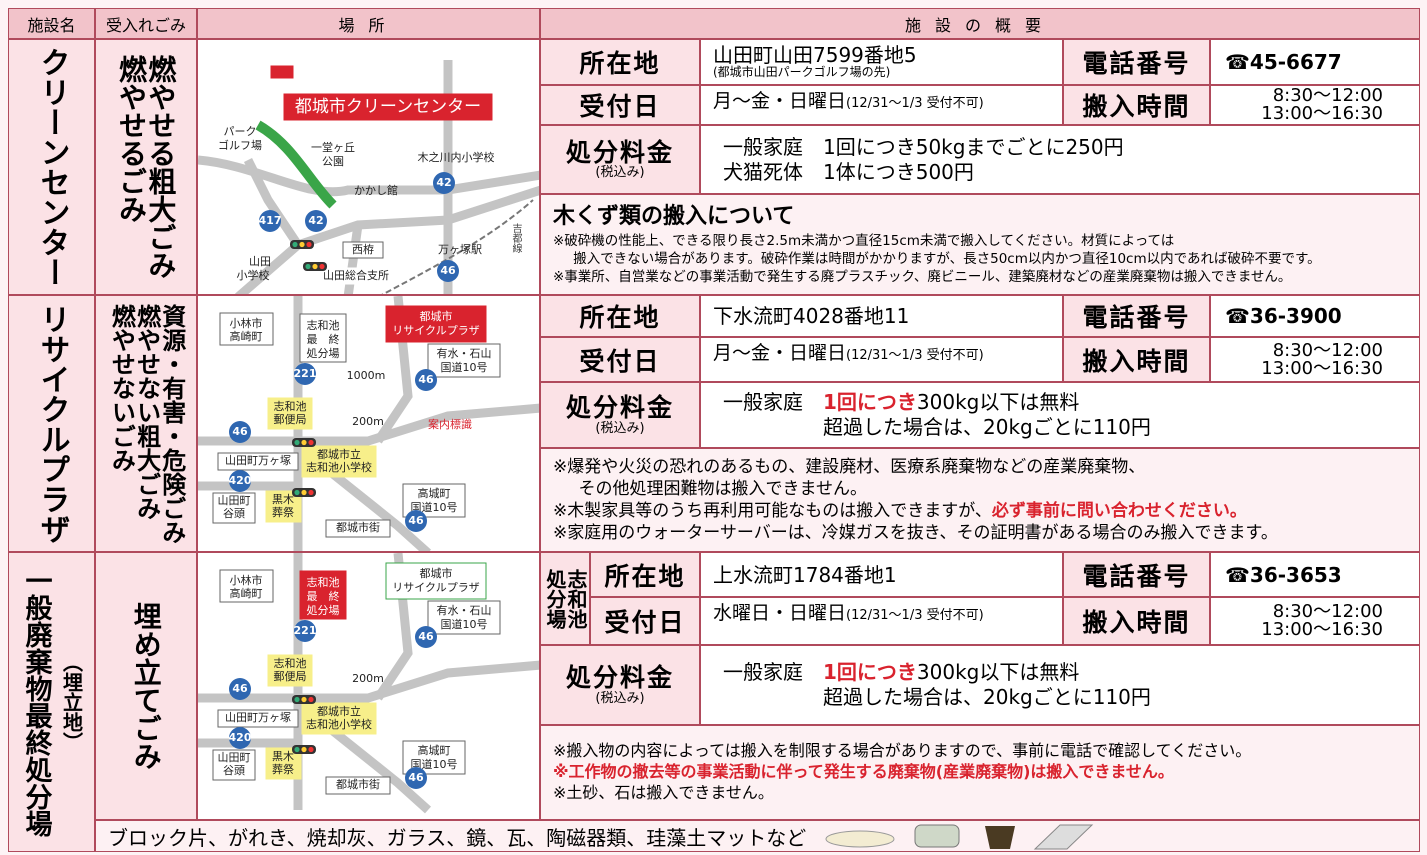  I want to click on map-label: 42, so click(443, 182).